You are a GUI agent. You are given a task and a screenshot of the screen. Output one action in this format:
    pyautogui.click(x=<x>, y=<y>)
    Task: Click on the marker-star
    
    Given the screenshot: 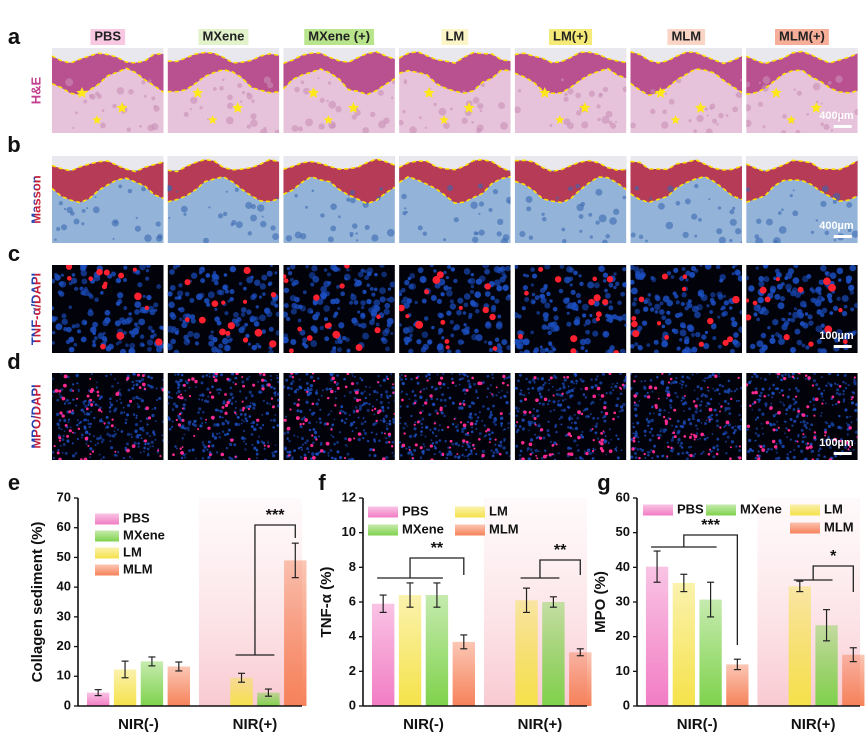 What is the action you would take?
    pyautogui.click(x=660, y=92)
    